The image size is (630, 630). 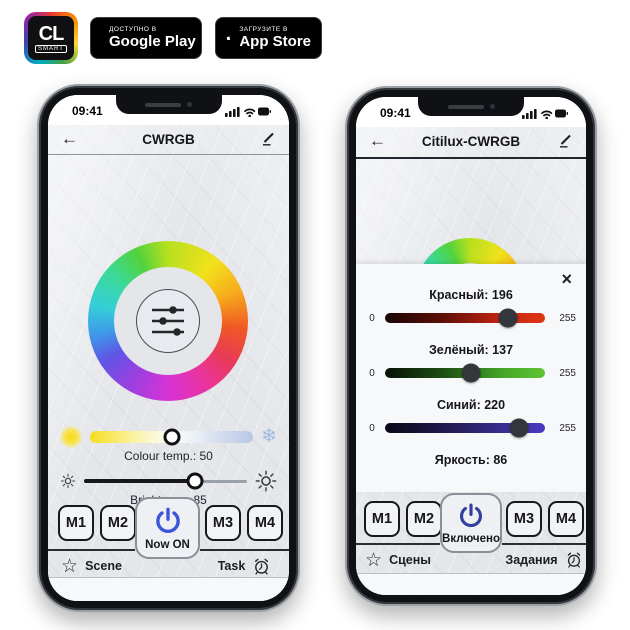 What do you see at coordinates (228, 38) in the screenshot?
I see `apple-icon` at bounding box center [228, 38].